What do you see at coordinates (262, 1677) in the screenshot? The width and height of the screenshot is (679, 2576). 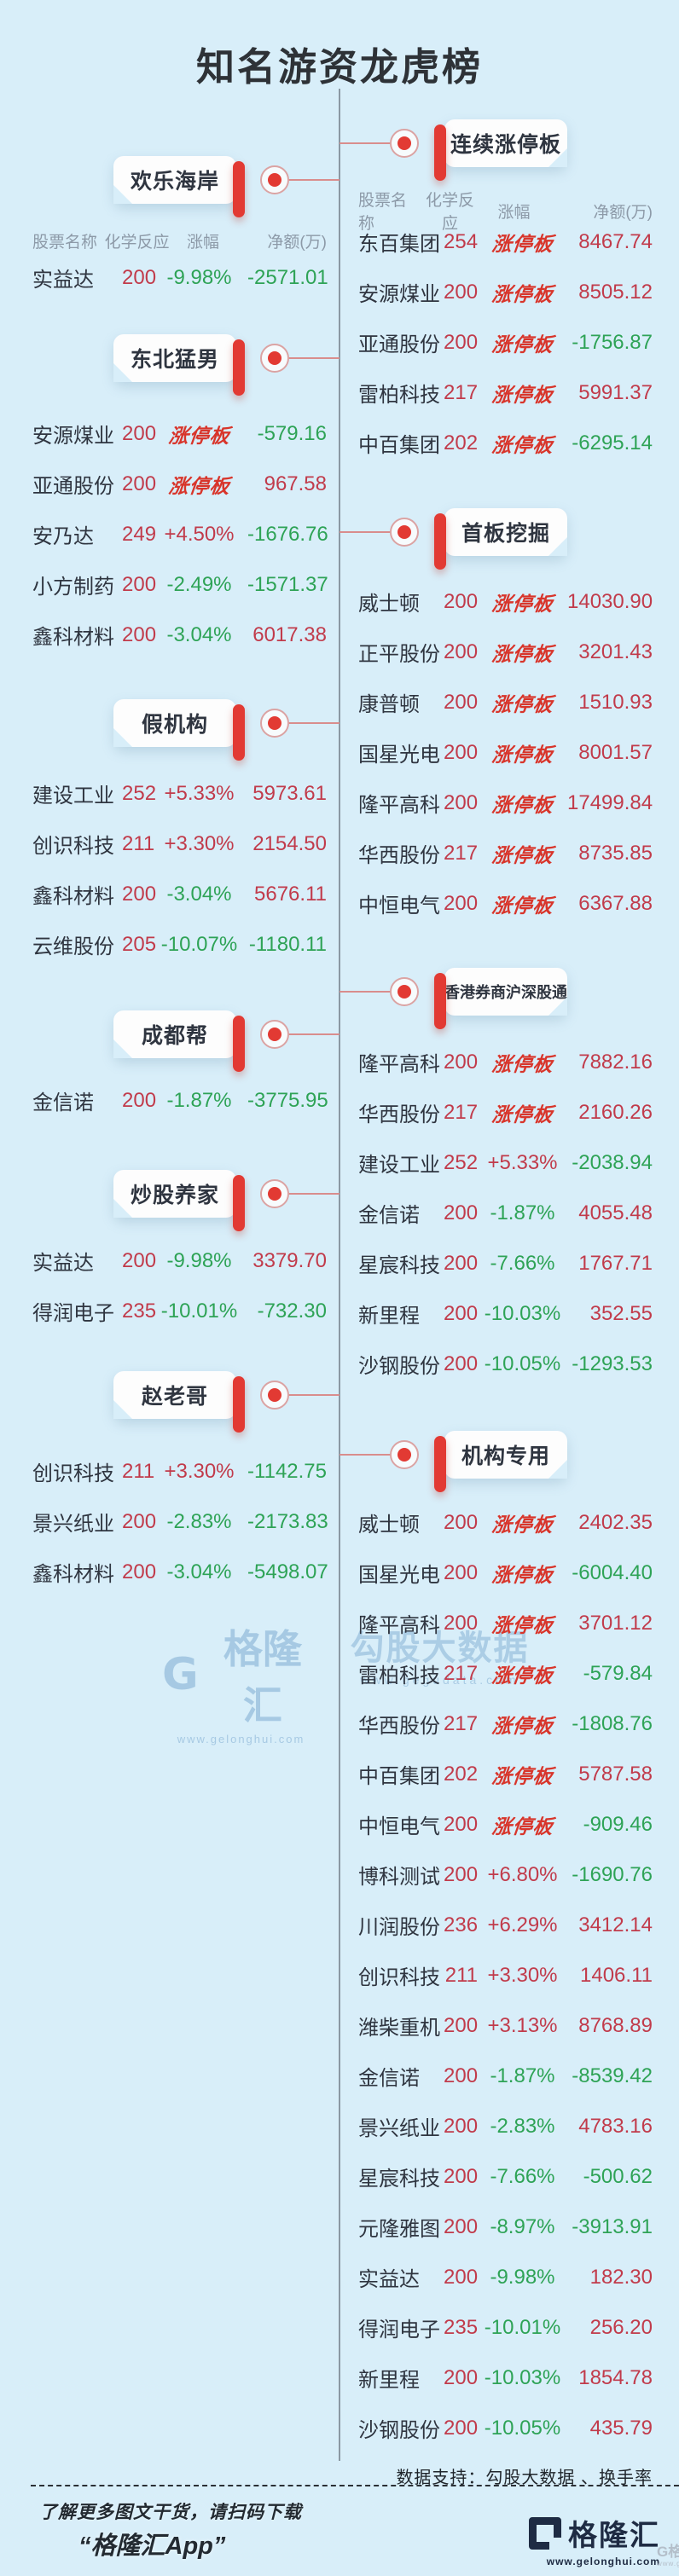 I see `gelonghui-watermark-text: 格隆汇` at bounding box center [262, 1677].